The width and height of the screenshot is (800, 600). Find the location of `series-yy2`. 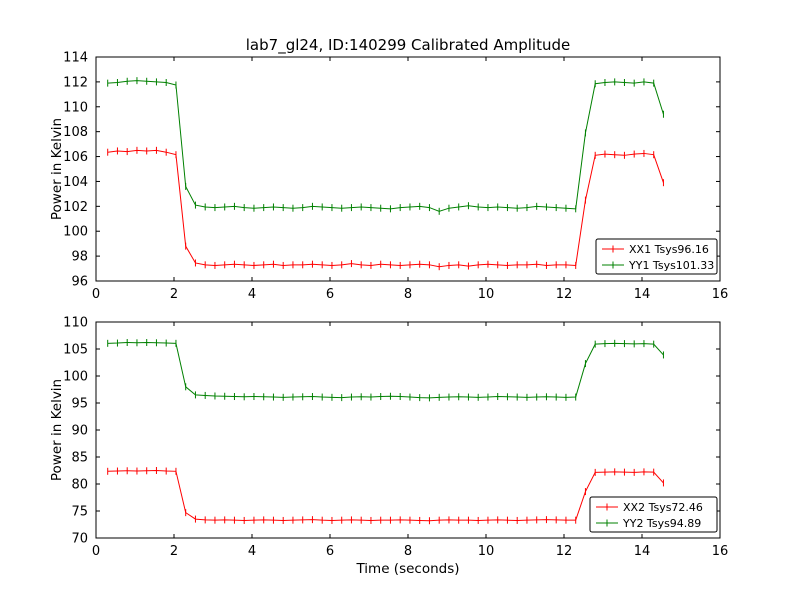

series-yy2 is located at coordinates (385, 370).